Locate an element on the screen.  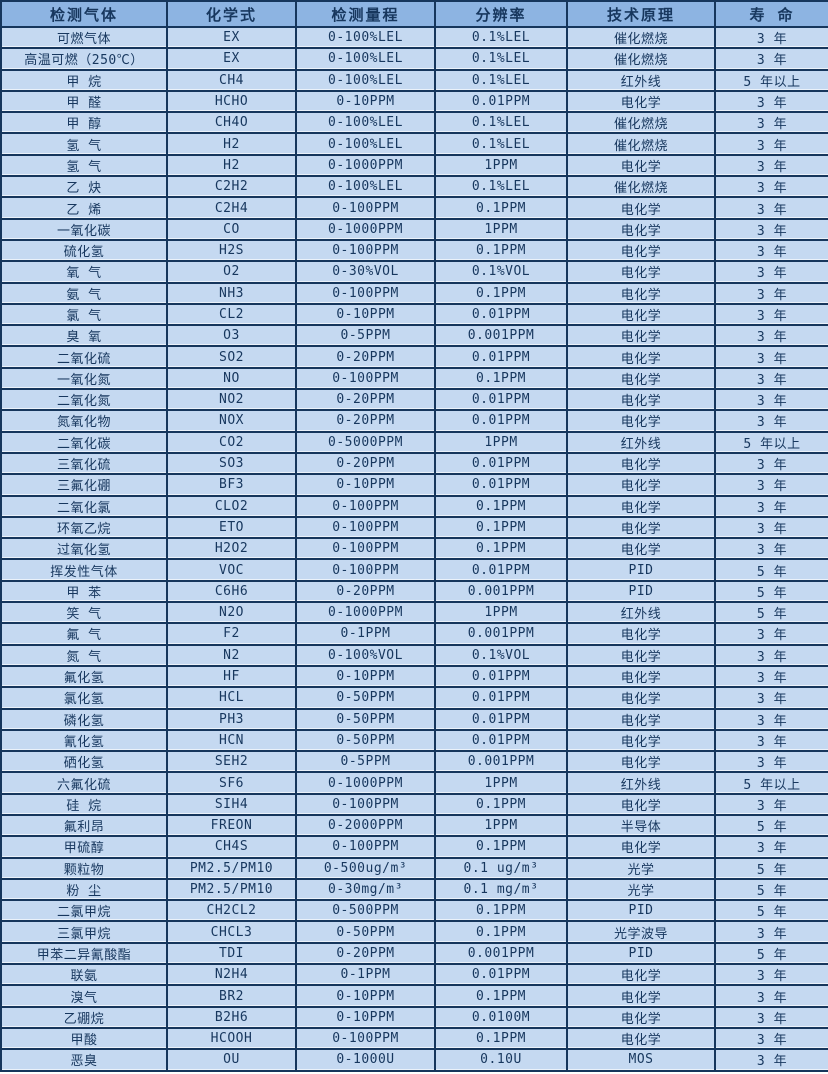
table-cell: C2H2 is located at coordinates (231, 187).